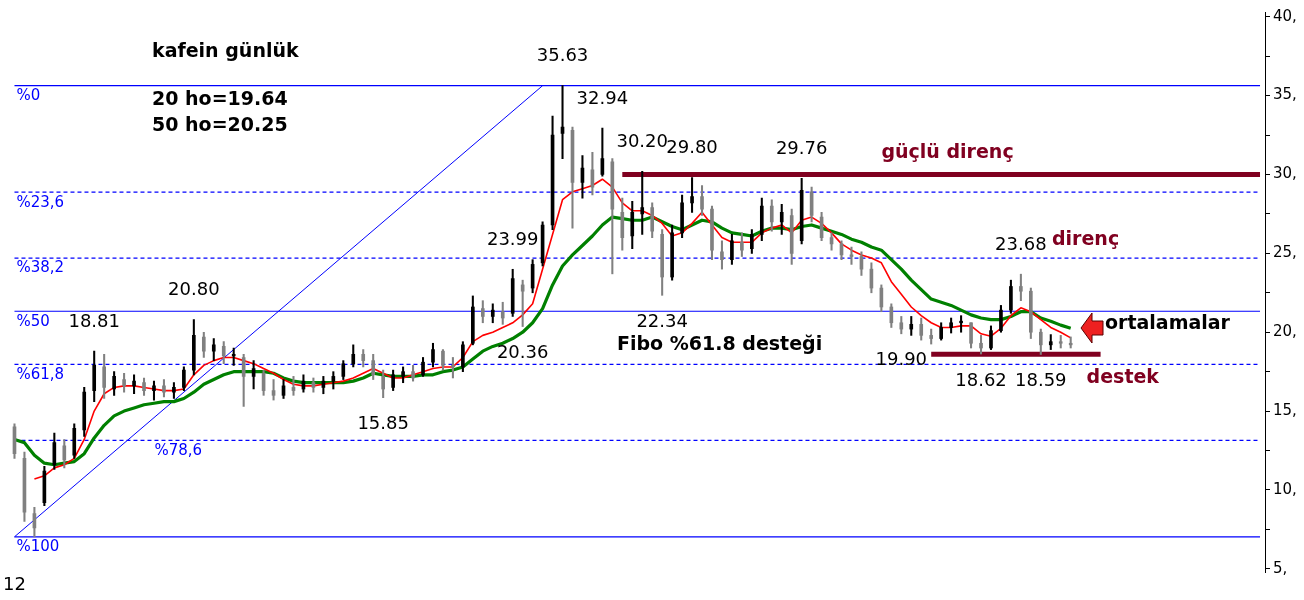 Image resolution: width=1304 pixels, height=600 pixels. Describe the element at coordinates (901, 359) in the screenshot. I see `annotation: 19.90` at that location.